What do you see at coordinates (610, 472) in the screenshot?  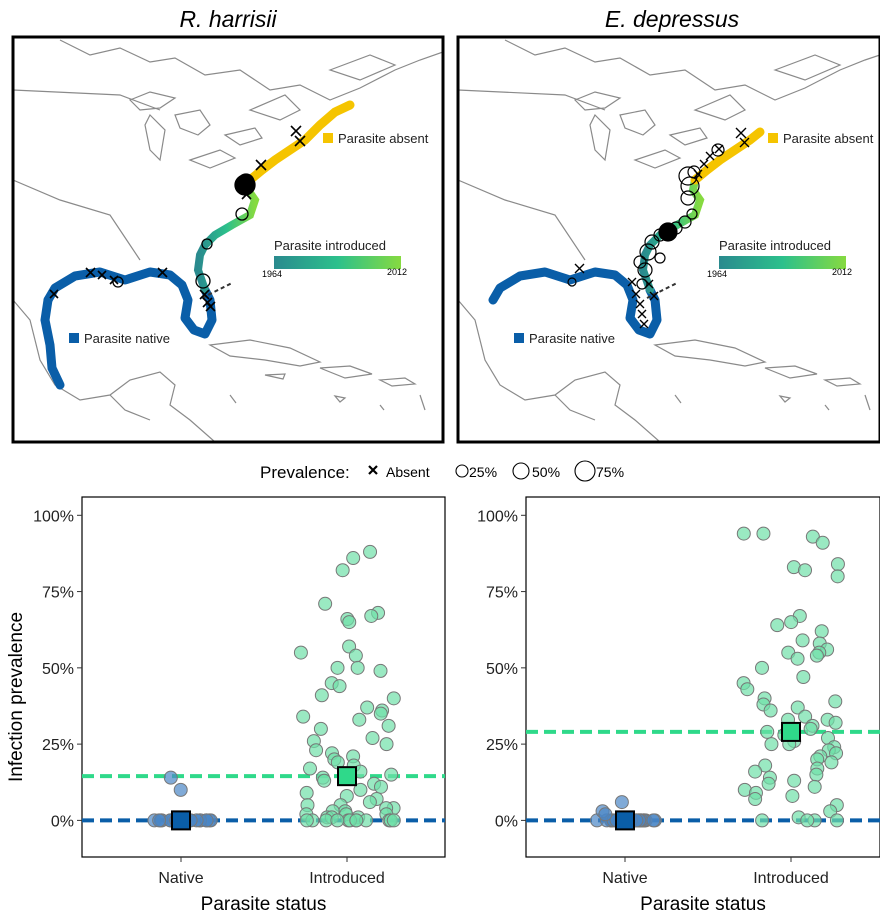 I see `prevalence-75-label: 75%` at bounding box center [610, 472].